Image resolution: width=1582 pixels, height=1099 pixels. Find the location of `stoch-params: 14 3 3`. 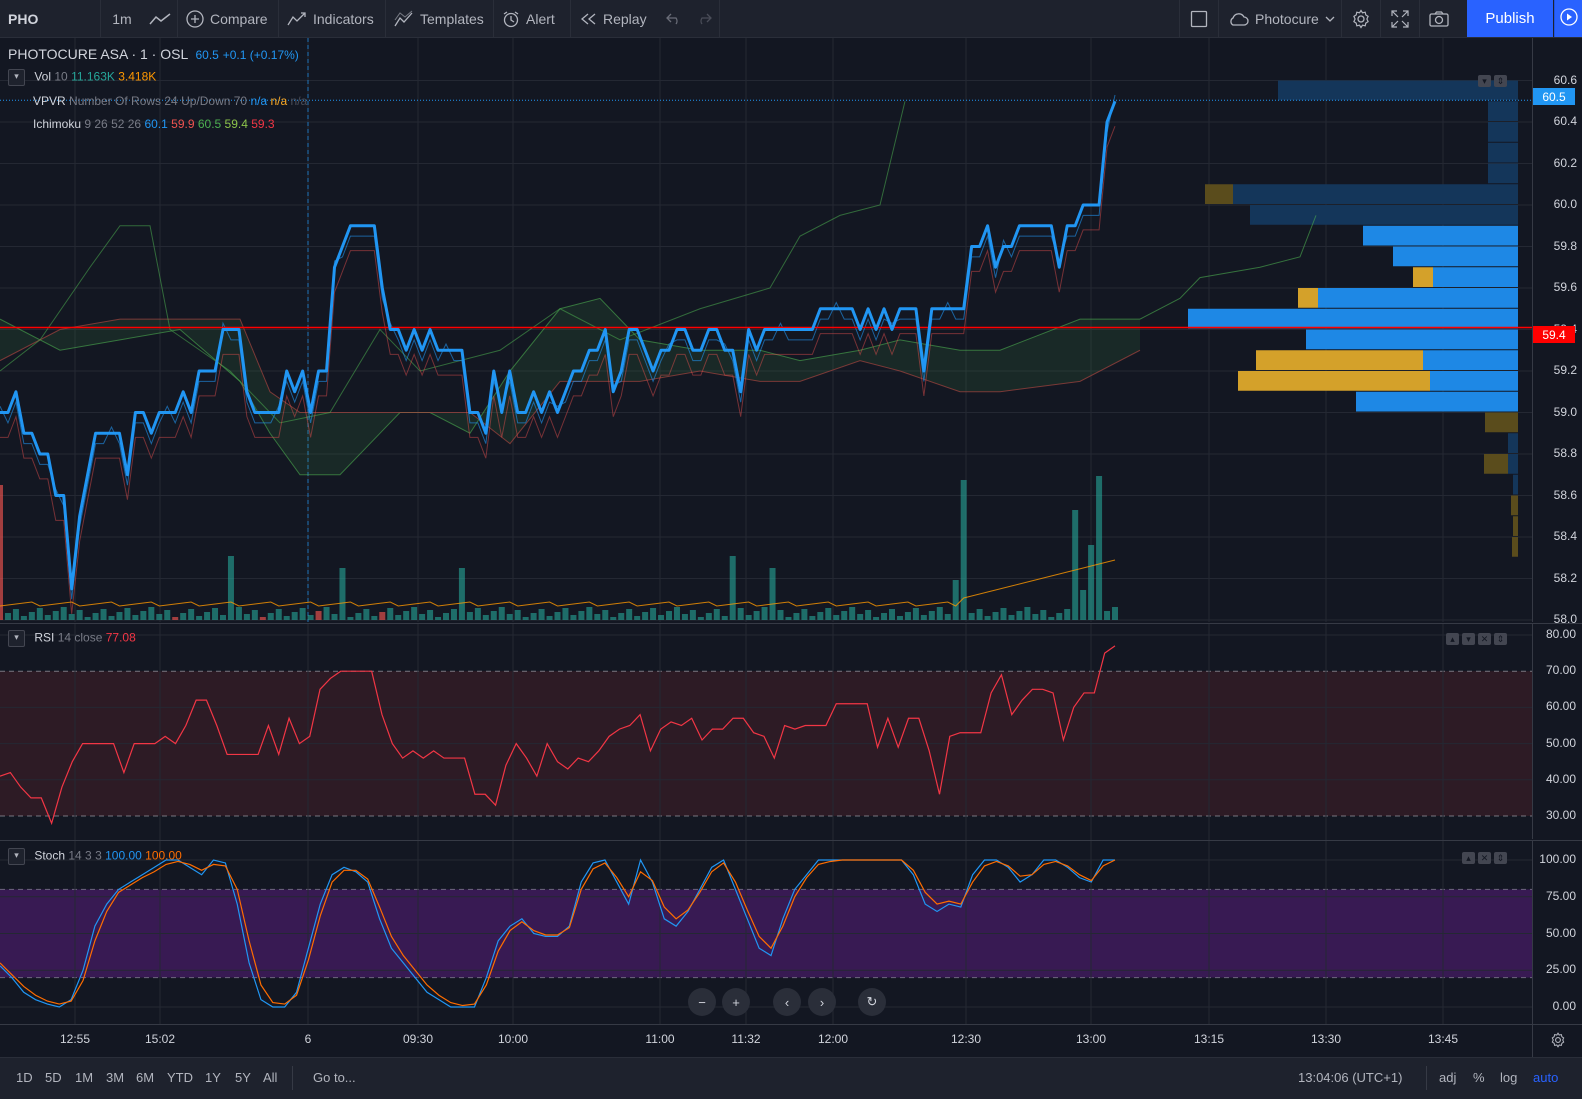

stoch-params: 14 3 3 is located at coordinates (85, 855).